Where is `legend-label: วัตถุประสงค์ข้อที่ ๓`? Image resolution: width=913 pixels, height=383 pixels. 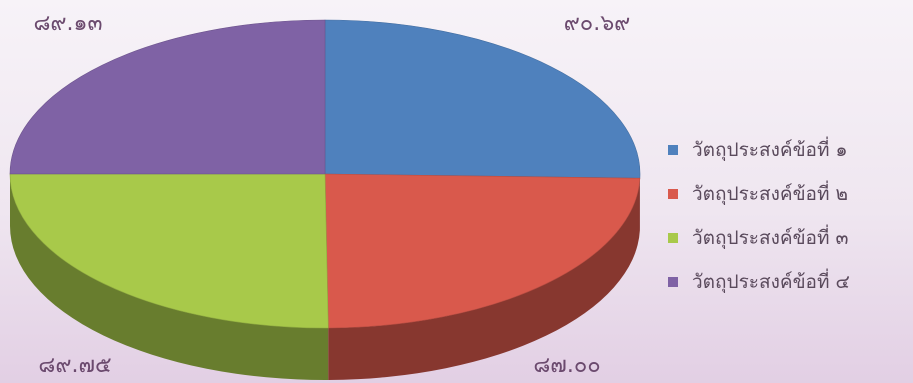 legend-label: วัตถุประสงค์ข้อที่ ๓ is located at coordinates (770, 238).